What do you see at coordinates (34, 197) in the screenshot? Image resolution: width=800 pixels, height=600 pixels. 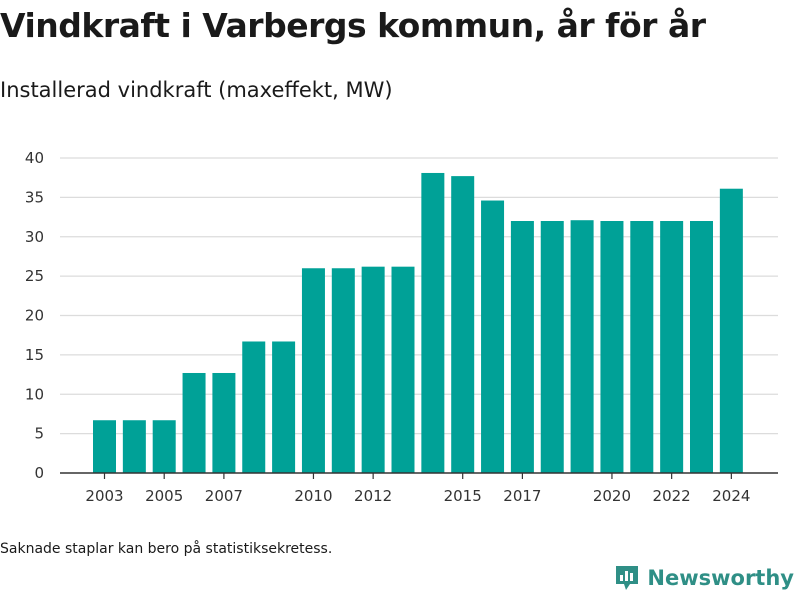 I see `y-tick-label: 35` at bounding box center [34, 197].